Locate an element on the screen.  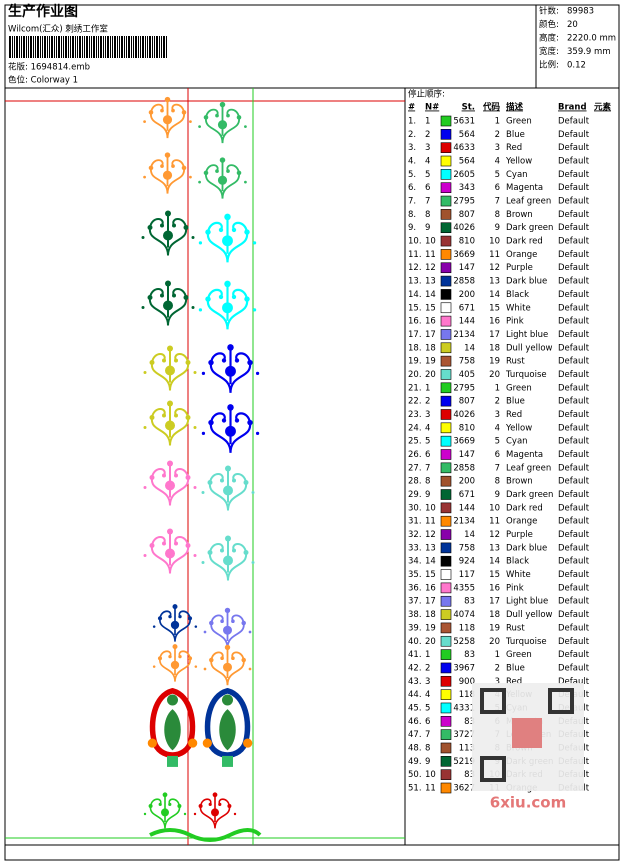
code: 1 is located at coordinates (497, 388).